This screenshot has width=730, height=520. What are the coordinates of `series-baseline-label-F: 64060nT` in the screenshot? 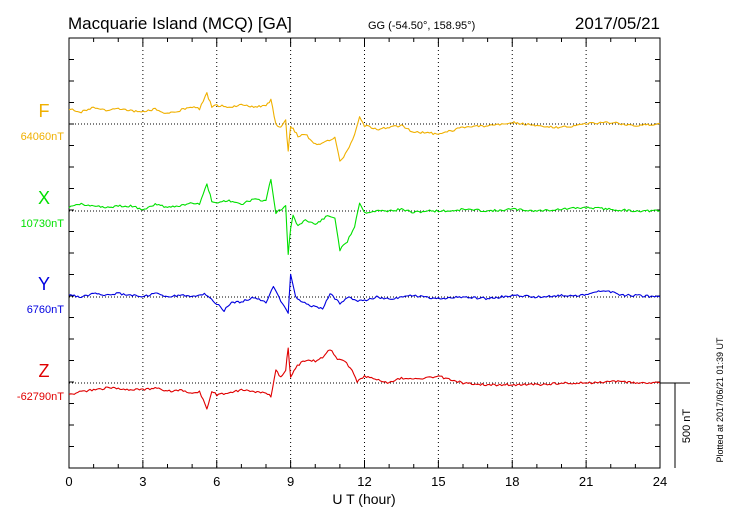 It's located at (43, 137).